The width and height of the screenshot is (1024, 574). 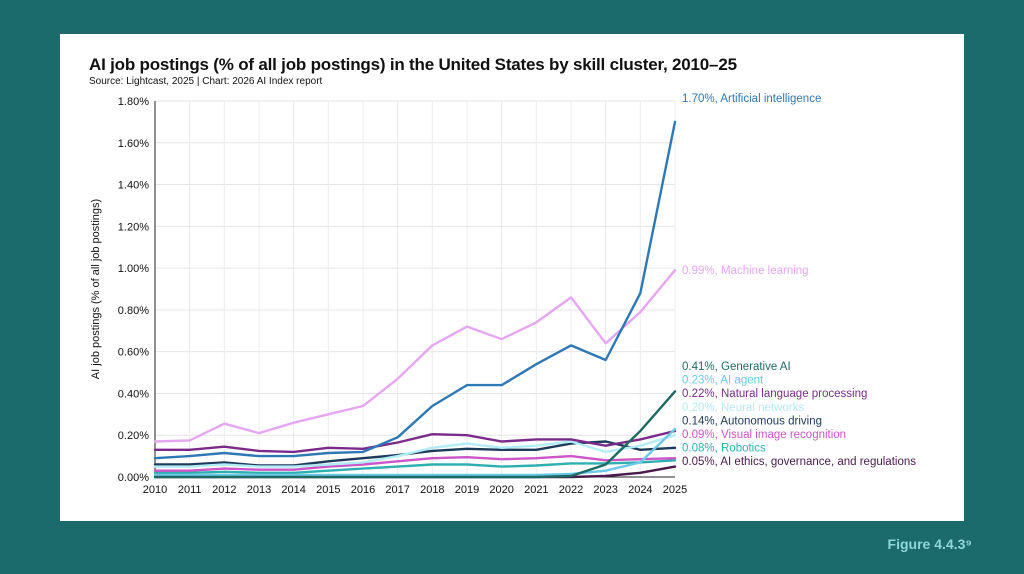 What do you see at coordinates (363, 490) in the screenshot?
I see `x-tick-label: 2016` at bounding box center [363, 490].